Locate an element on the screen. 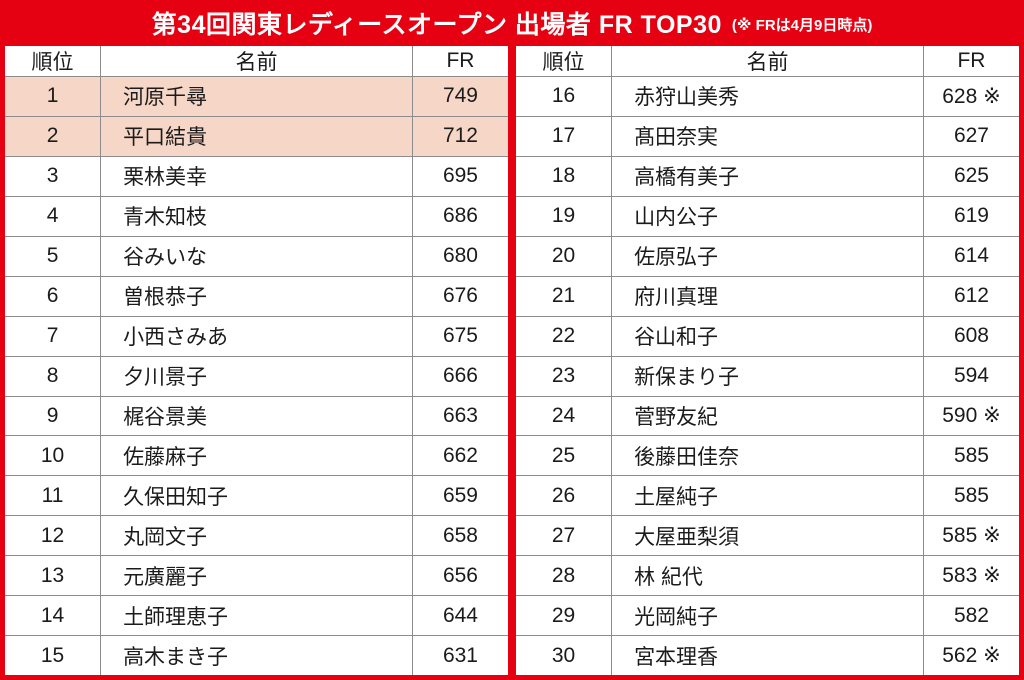  fr-cell: 676 is located at coordinates (459, 296).